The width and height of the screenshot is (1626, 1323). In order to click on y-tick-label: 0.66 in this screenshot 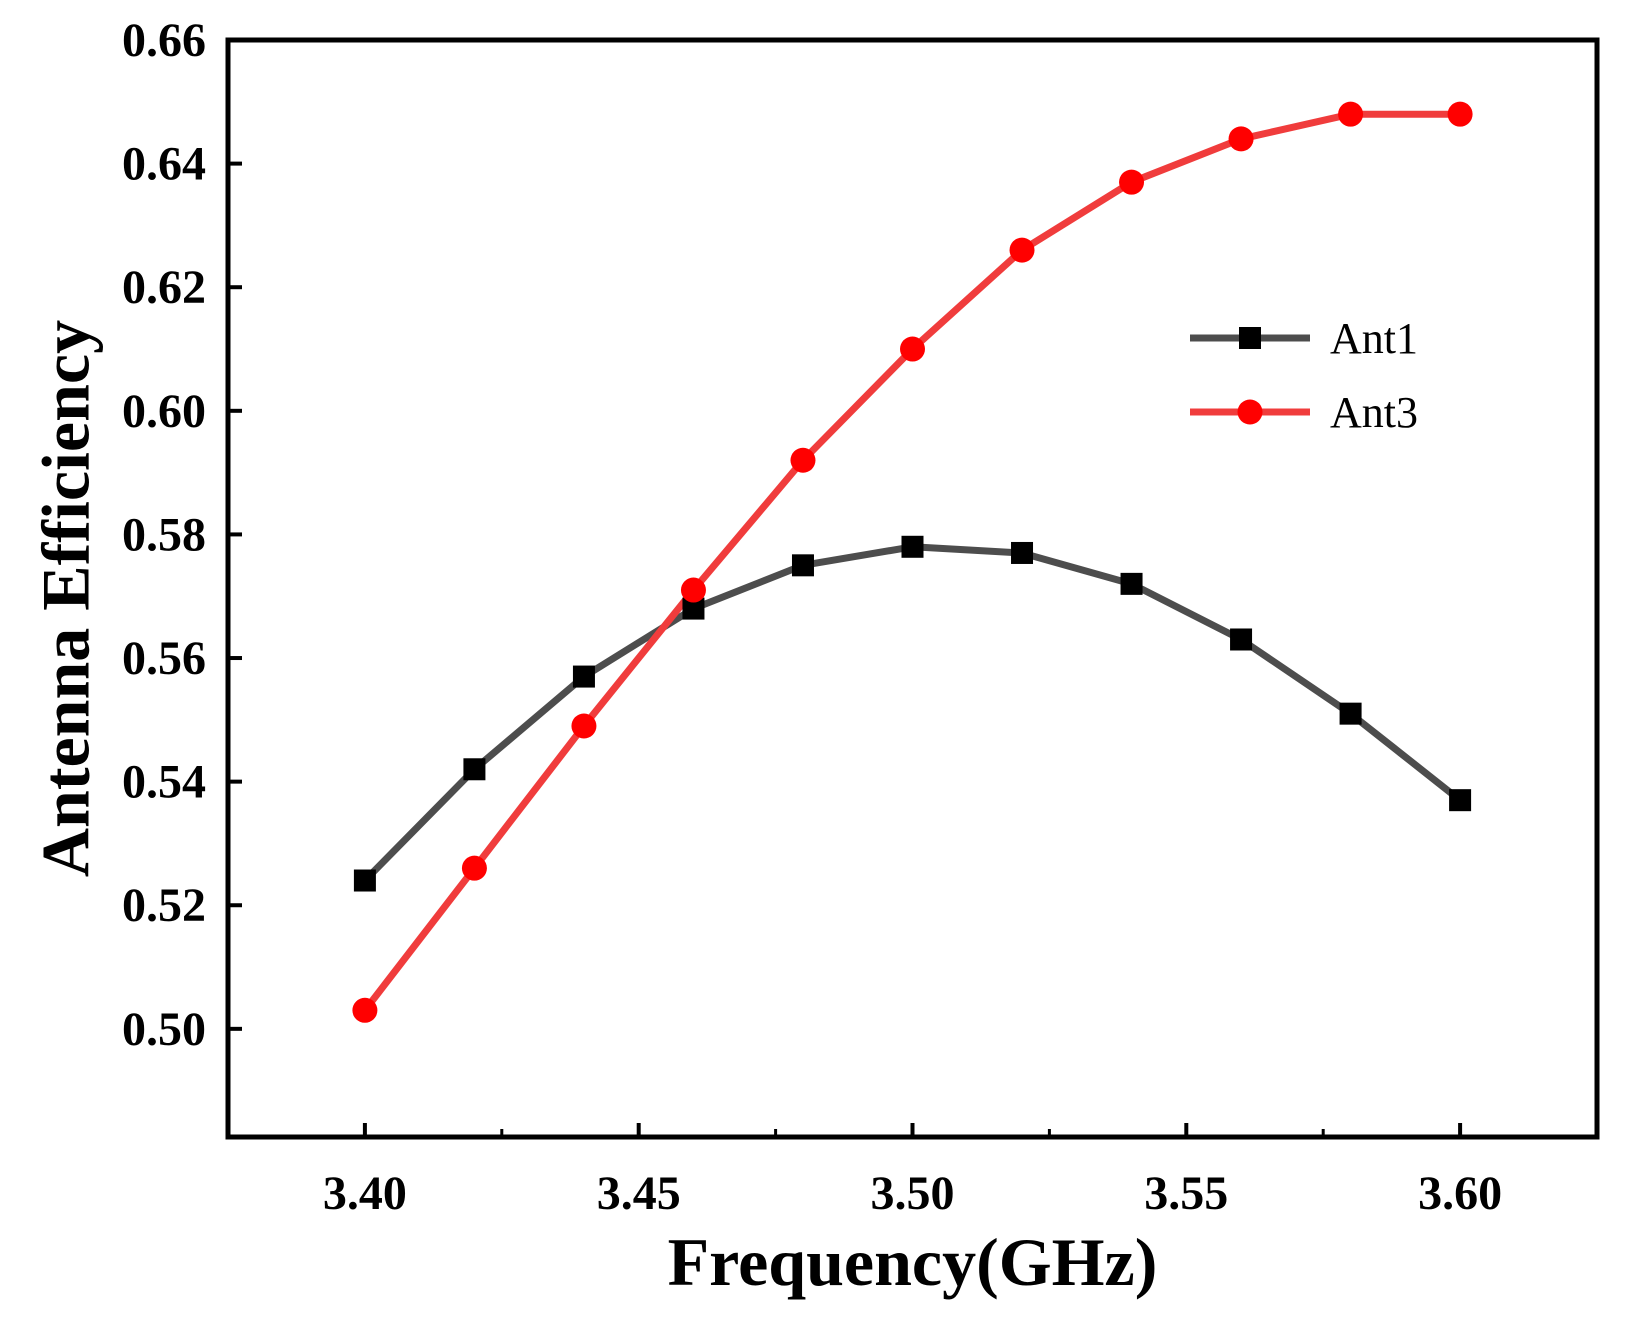, I will do `click(164, 40)`.